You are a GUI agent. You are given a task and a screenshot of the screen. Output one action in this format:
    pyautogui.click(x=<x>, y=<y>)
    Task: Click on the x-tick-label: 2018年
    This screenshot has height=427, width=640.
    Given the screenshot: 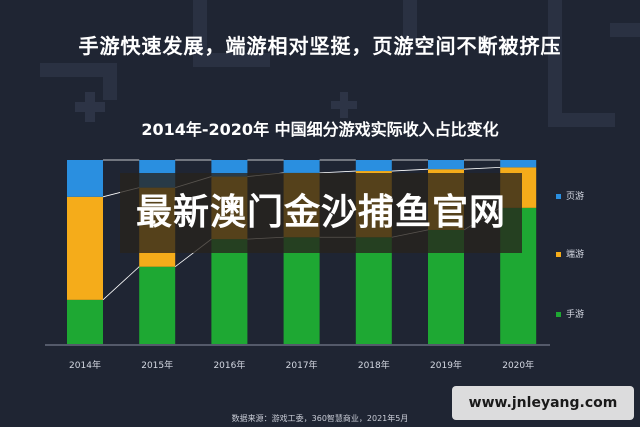 What is the action you would take?
    pyautogui.click(x=374, y=365)
    